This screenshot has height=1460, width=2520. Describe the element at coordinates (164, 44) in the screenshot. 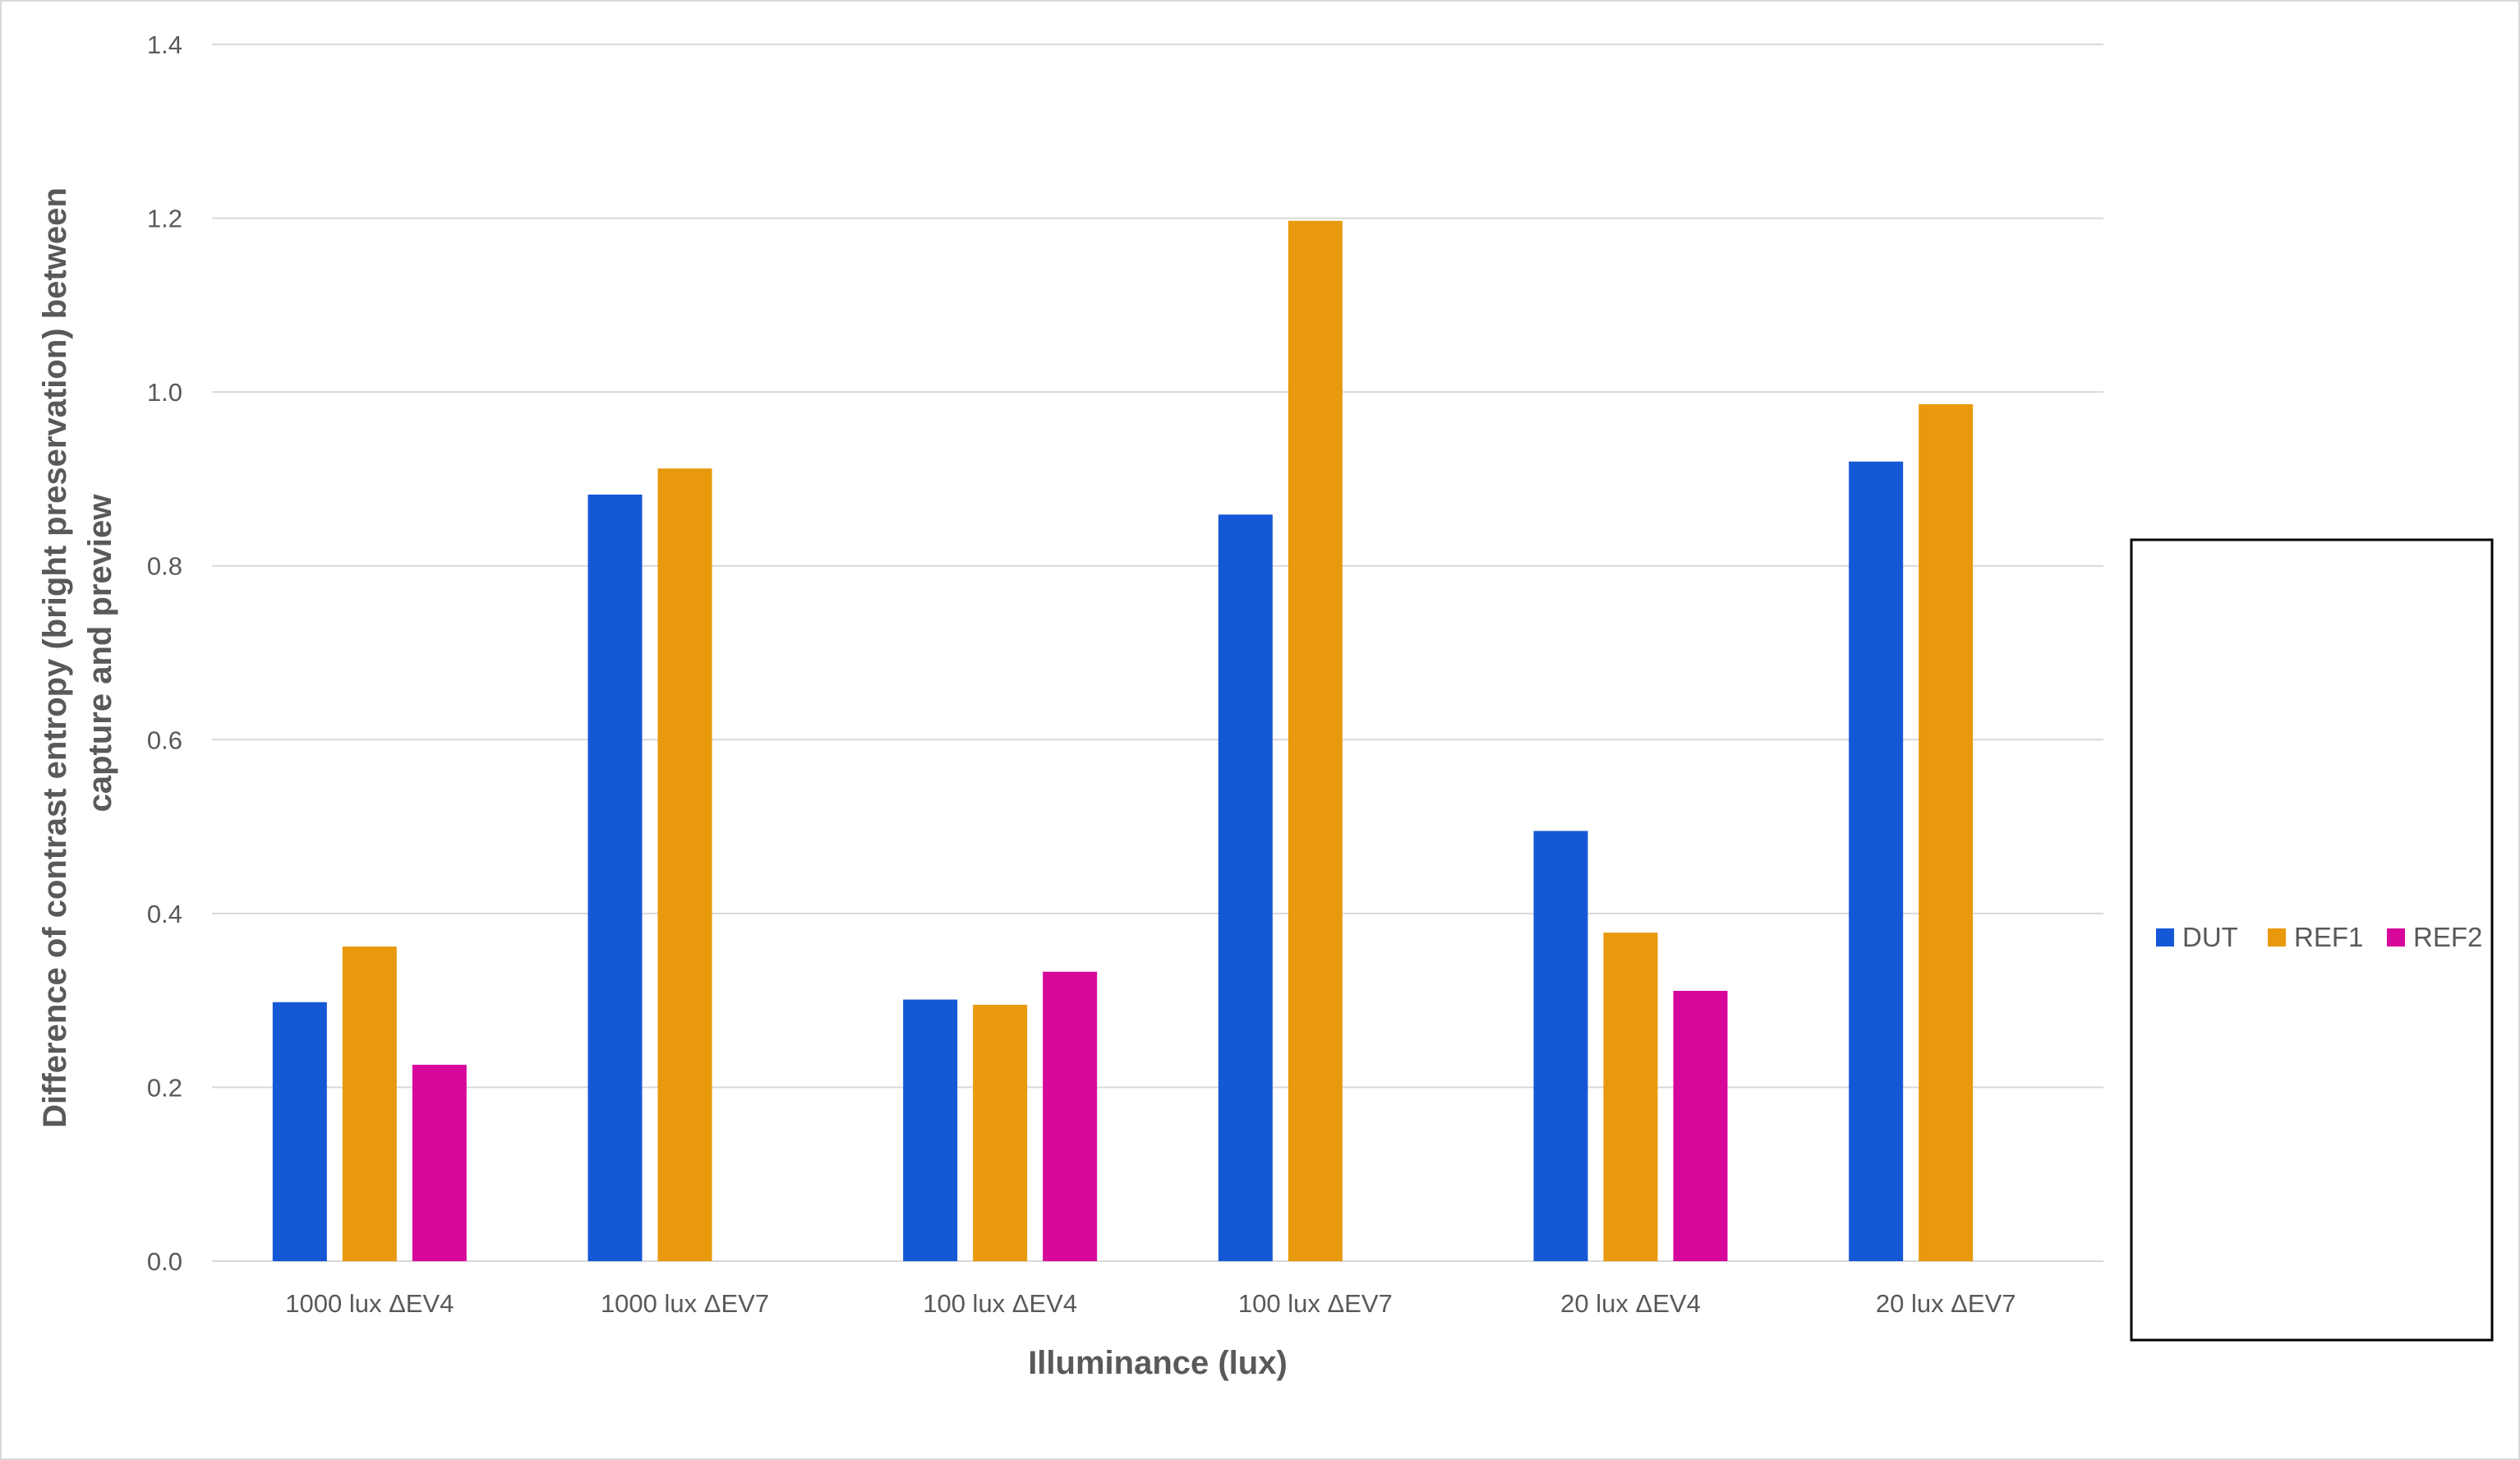

I see `y-tick-label: 1.4` at that location.